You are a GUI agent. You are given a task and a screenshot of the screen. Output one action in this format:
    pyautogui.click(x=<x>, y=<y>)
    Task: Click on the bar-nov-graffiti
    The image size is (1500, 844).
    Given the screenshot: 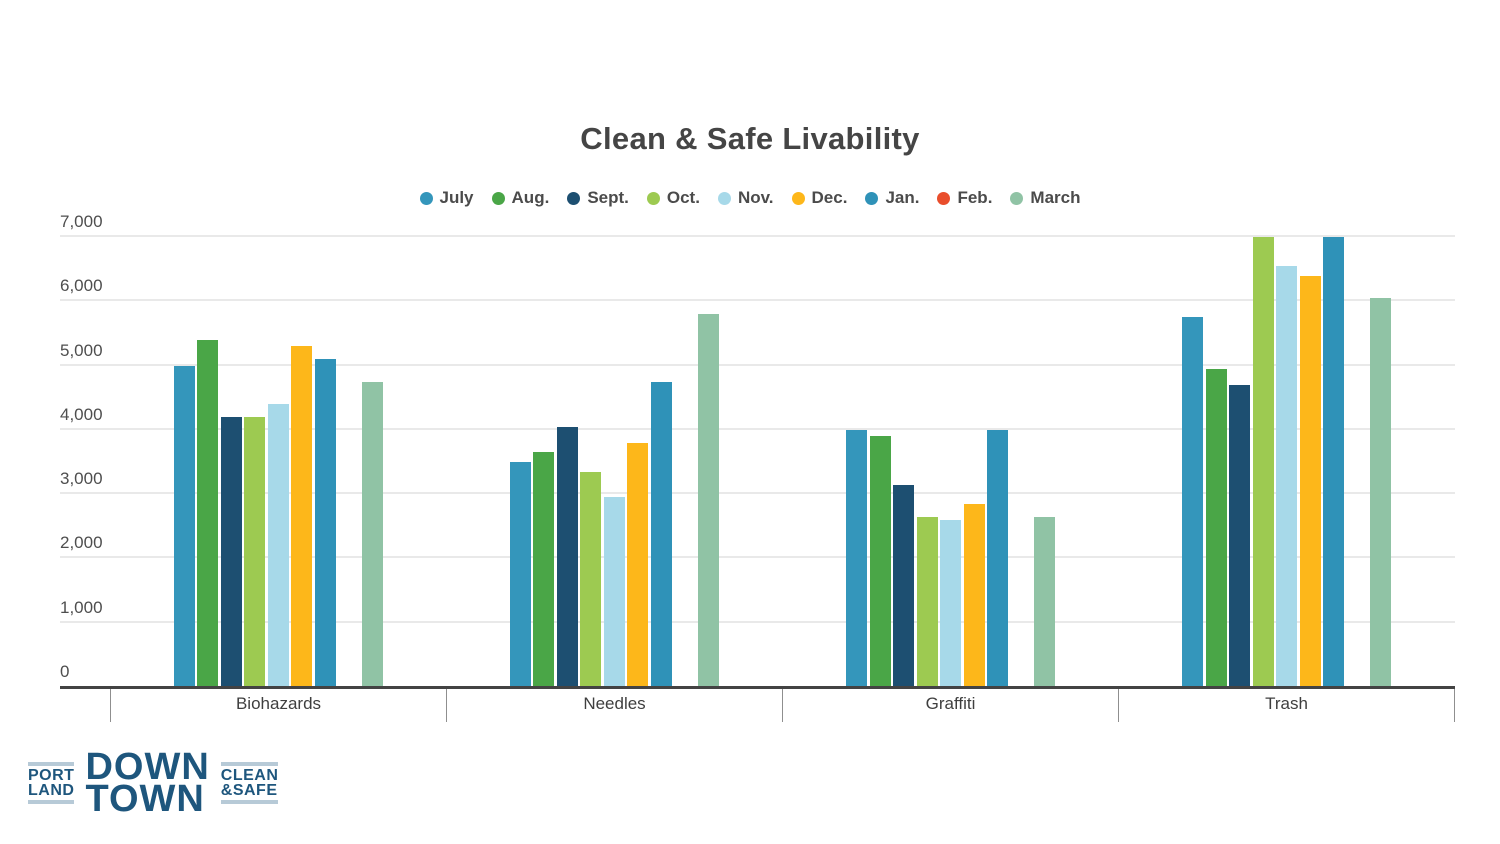 What is the action you would take?
    pyautogui.click(x=951, y=603)
    